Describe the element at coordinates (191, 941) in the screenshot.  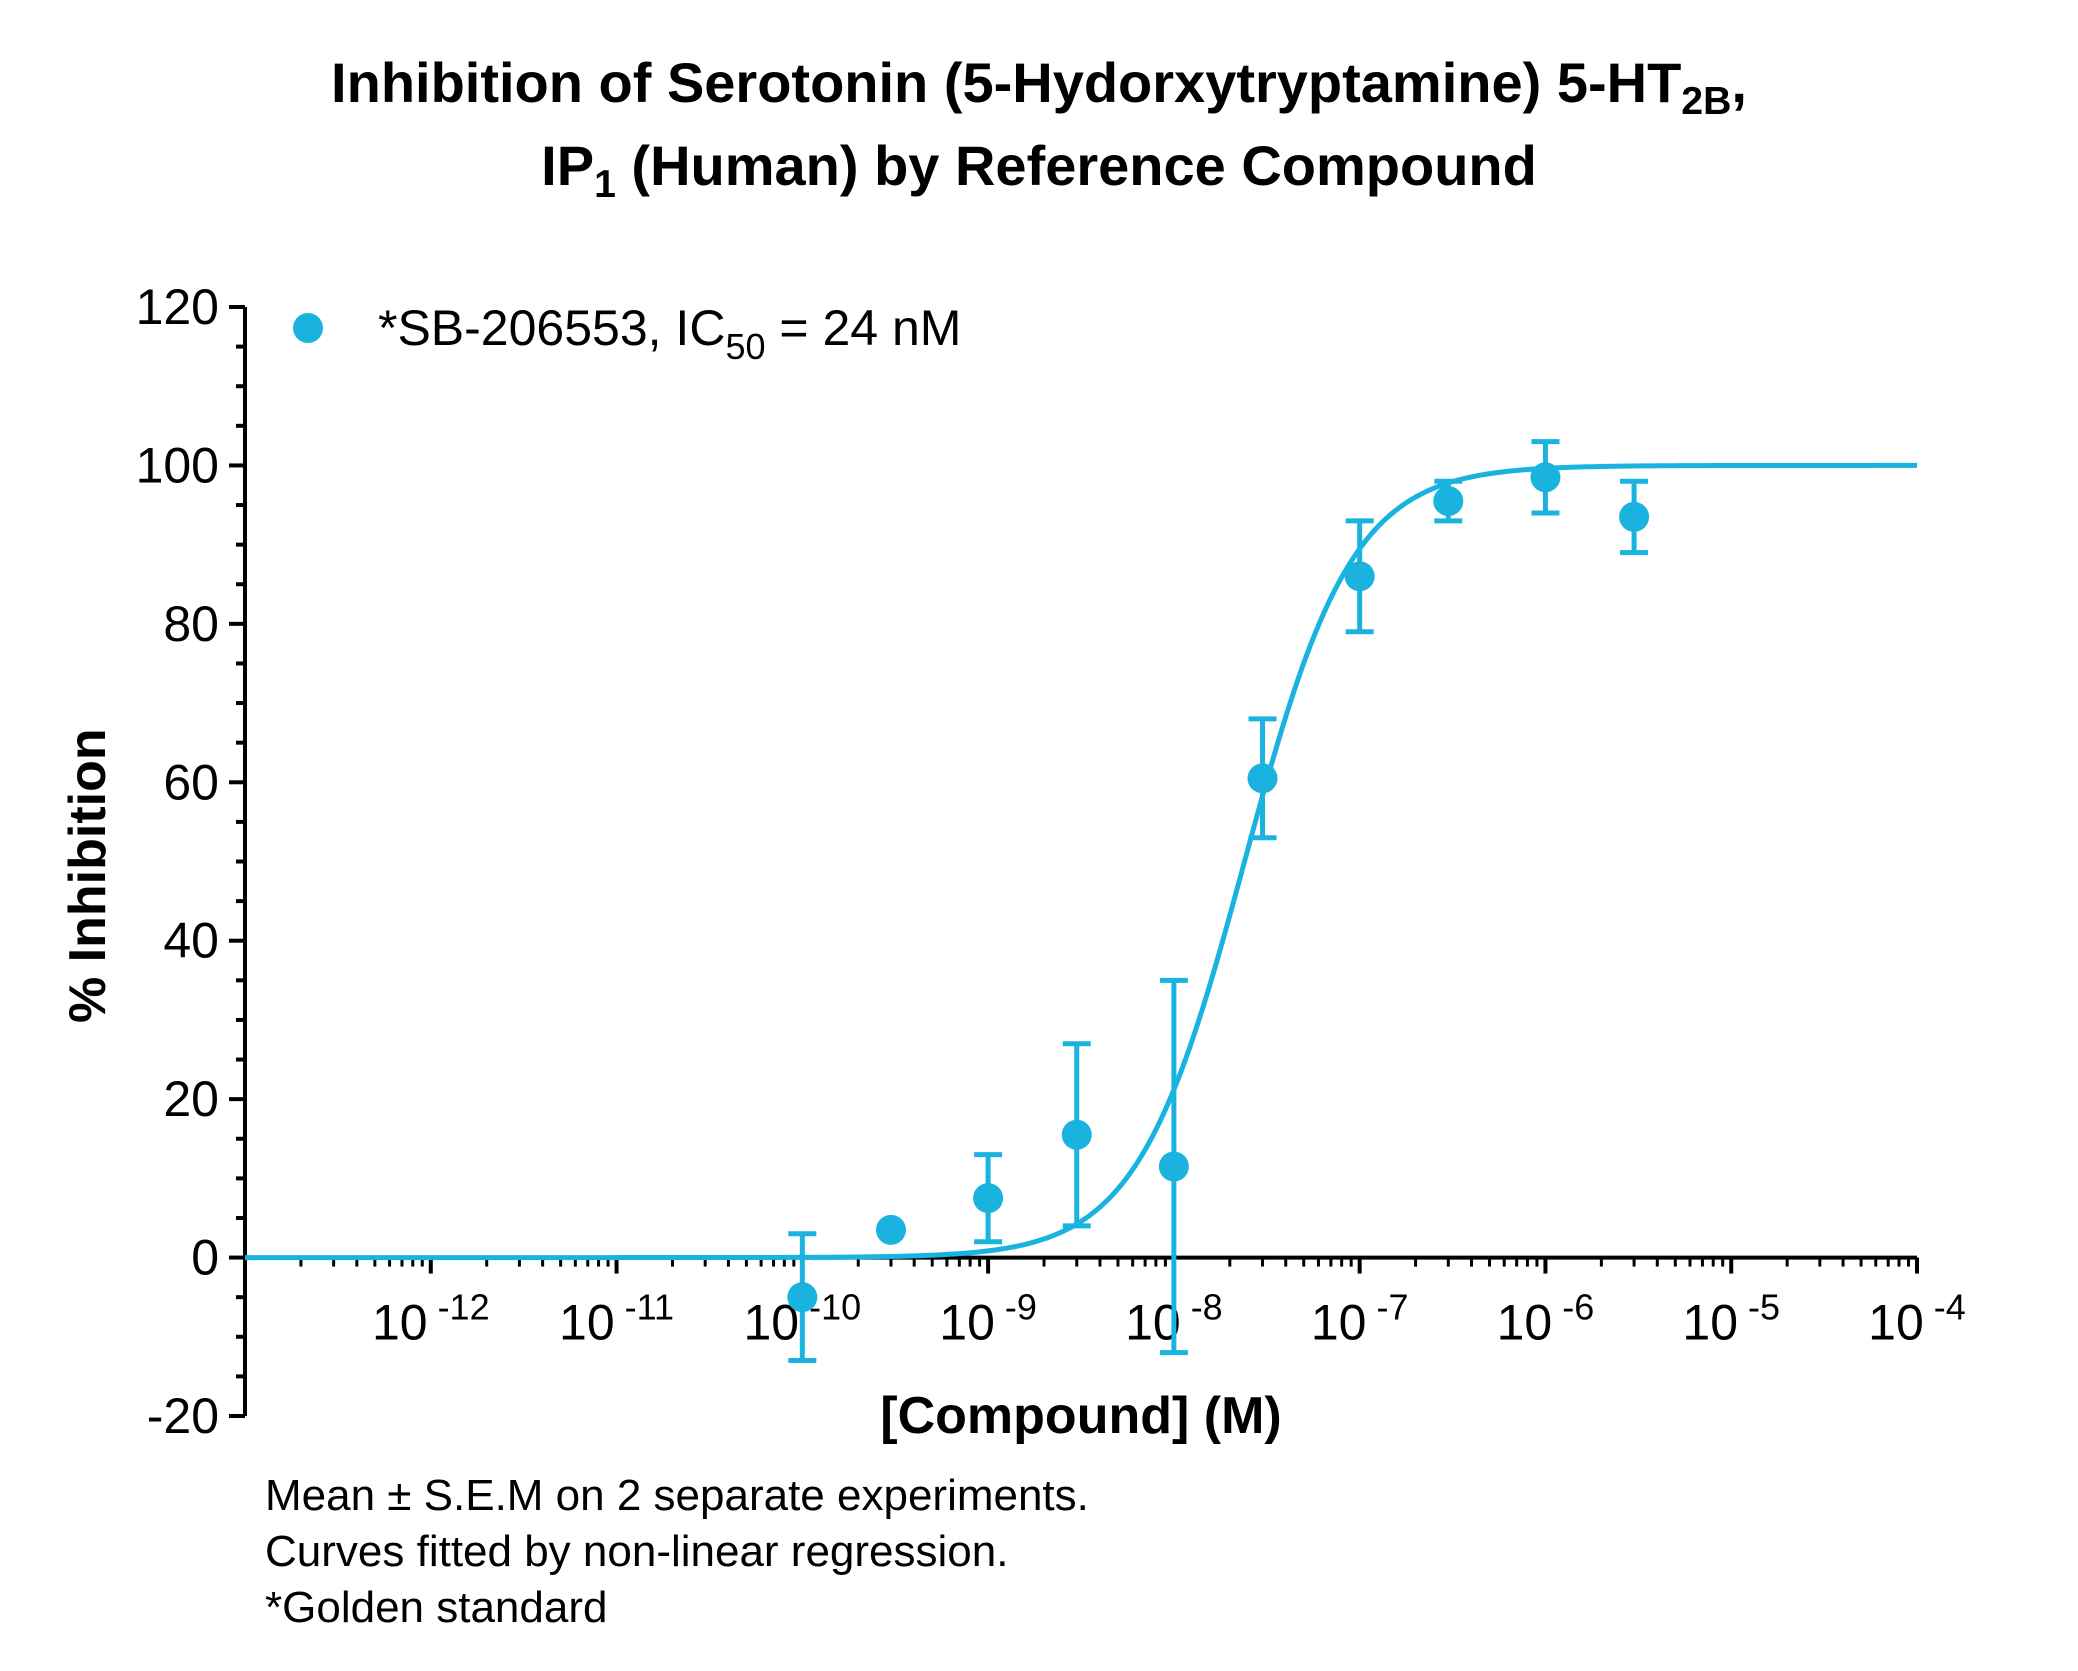
I see `y-tick-label: 40` at that location.